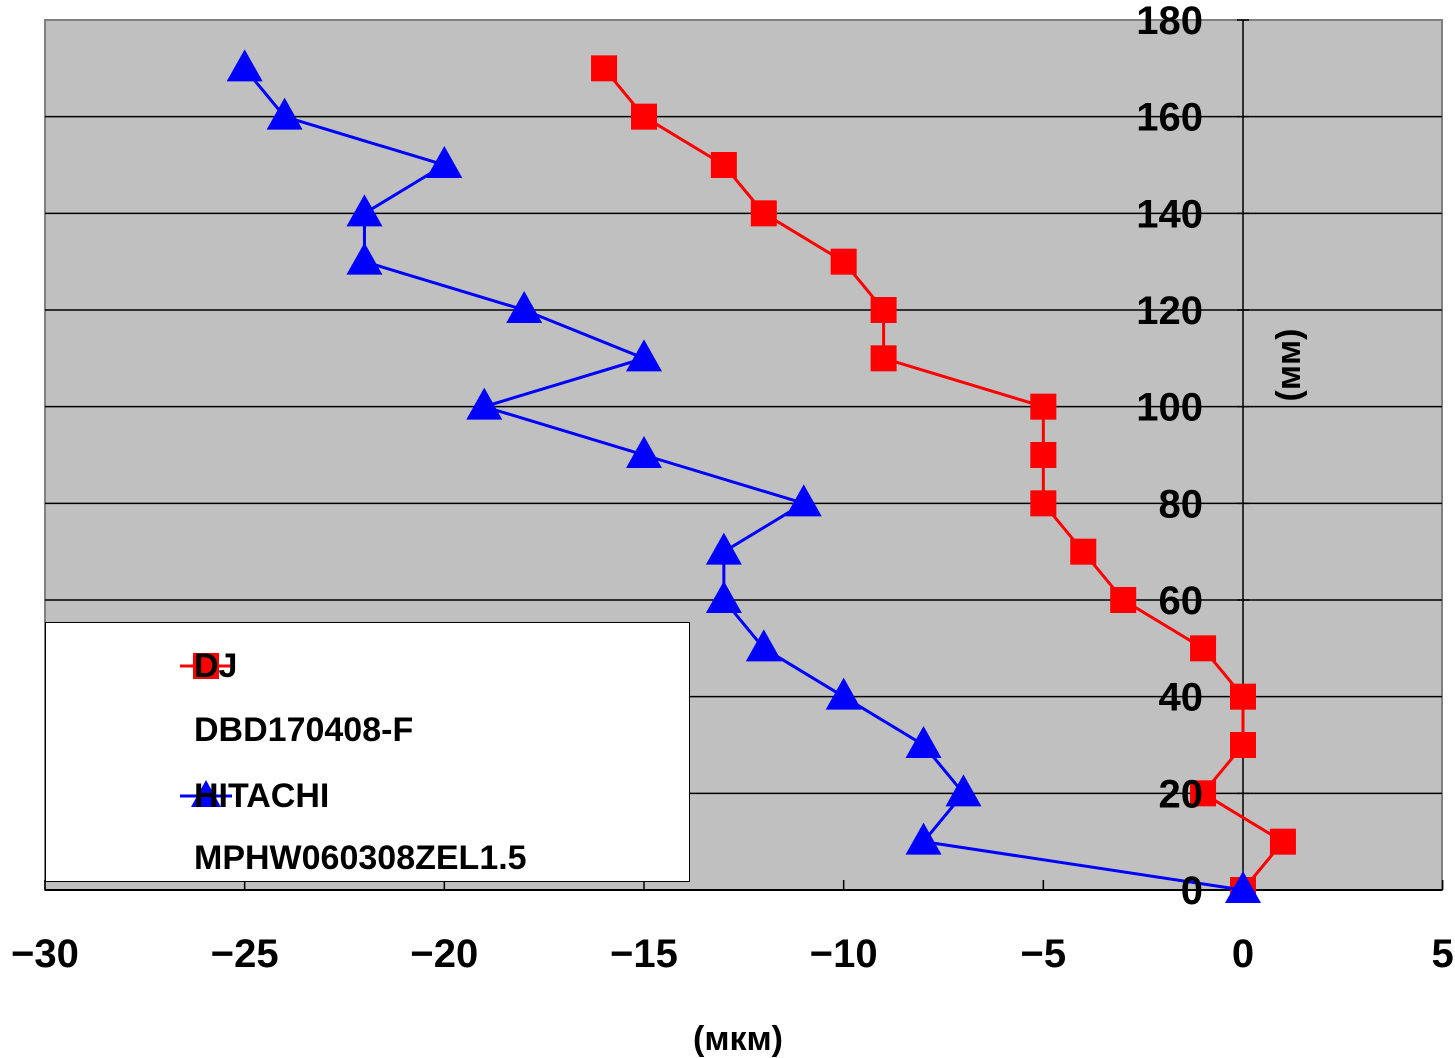 This screenshot has height=1058, width=1455. I want to click on x-axis-title: (мкм), so click(738, 1039).